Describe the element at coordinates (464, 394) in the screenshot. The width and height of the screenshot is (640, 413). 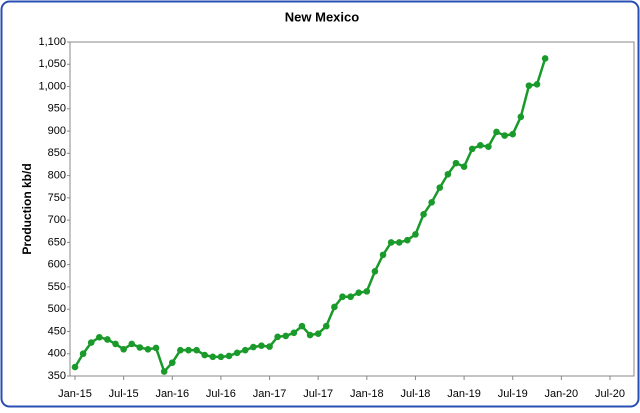
I see `x-tick-label: Jan-19` at that location.